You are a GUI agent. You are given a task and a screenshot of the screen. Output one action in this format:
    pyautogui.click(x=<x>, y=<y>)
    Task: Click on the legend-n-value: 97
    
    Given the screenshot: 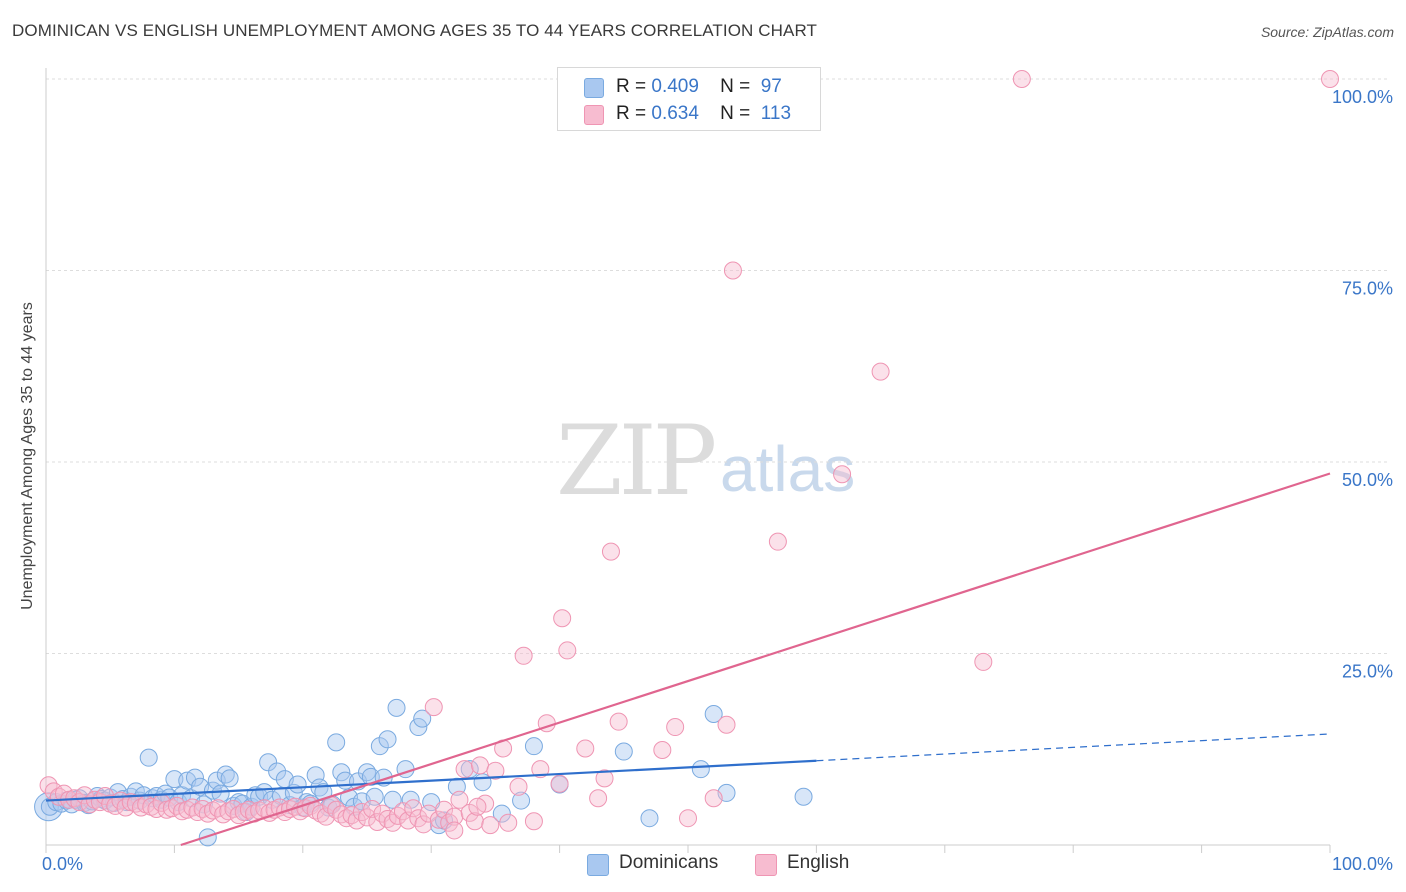 What is the action you would take?
    pyautogui.click(x=771, y=86)
    